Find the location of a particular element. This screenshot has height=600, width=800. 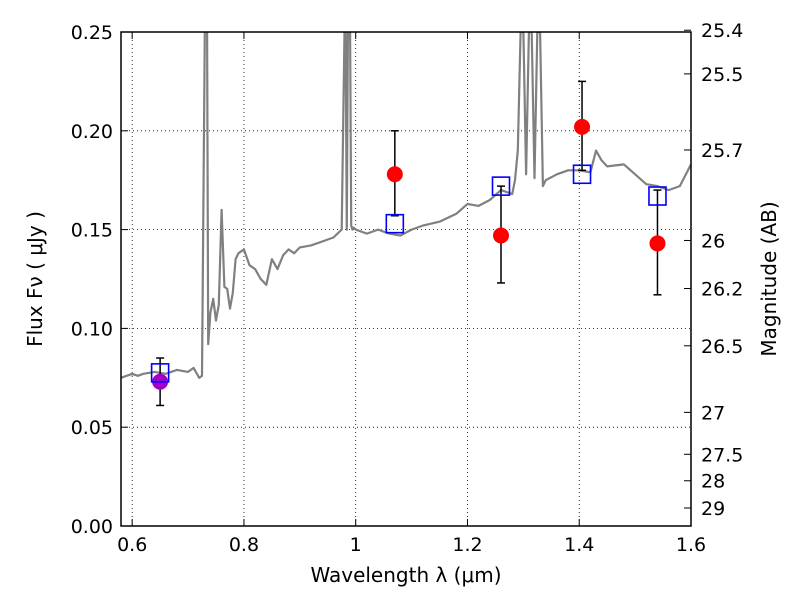

y2-tick-label: 27 is located at coordinates (713, 413).